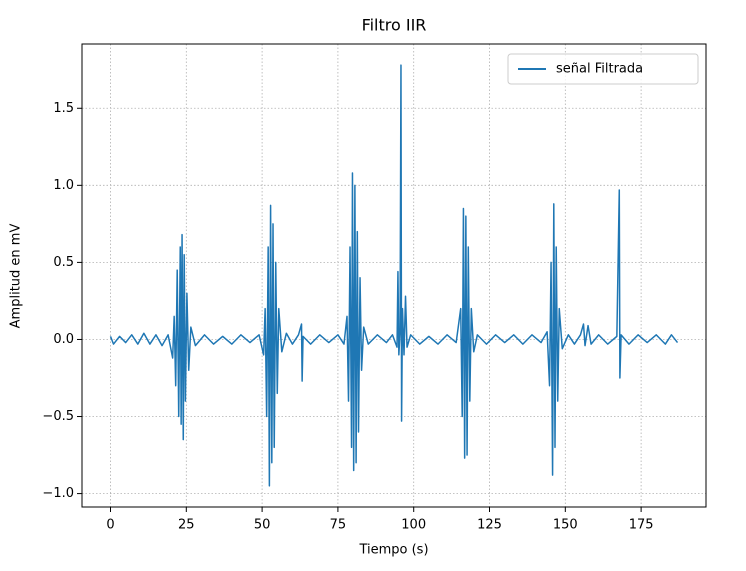 This screenshot has width=746, height=571. Describe the element at coordinates (641, 525) in the screenshot. I see `x-tick-label: 175` at that location.